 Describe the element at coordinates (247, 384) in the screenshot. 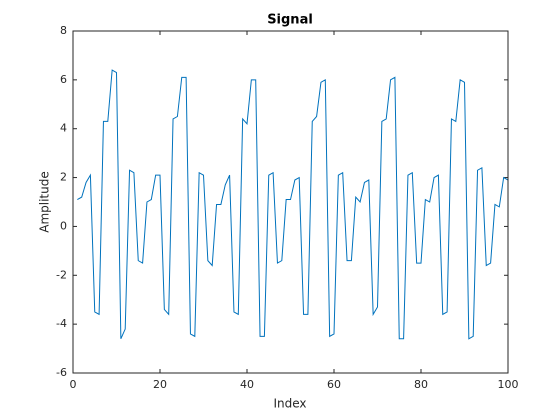

I see `x-tick-label: 40` at that location.